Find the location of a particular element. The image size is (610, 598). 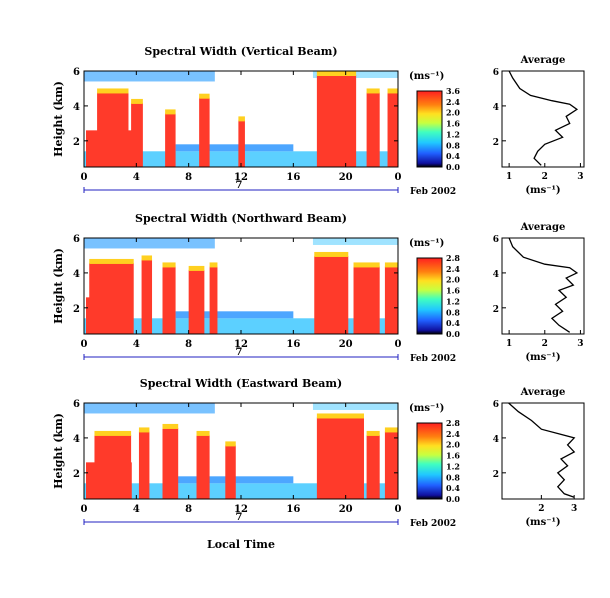

average-panel: Average 6 4 2 1 2 3 (ms⁻¹) is located at coordinates (539, 292).